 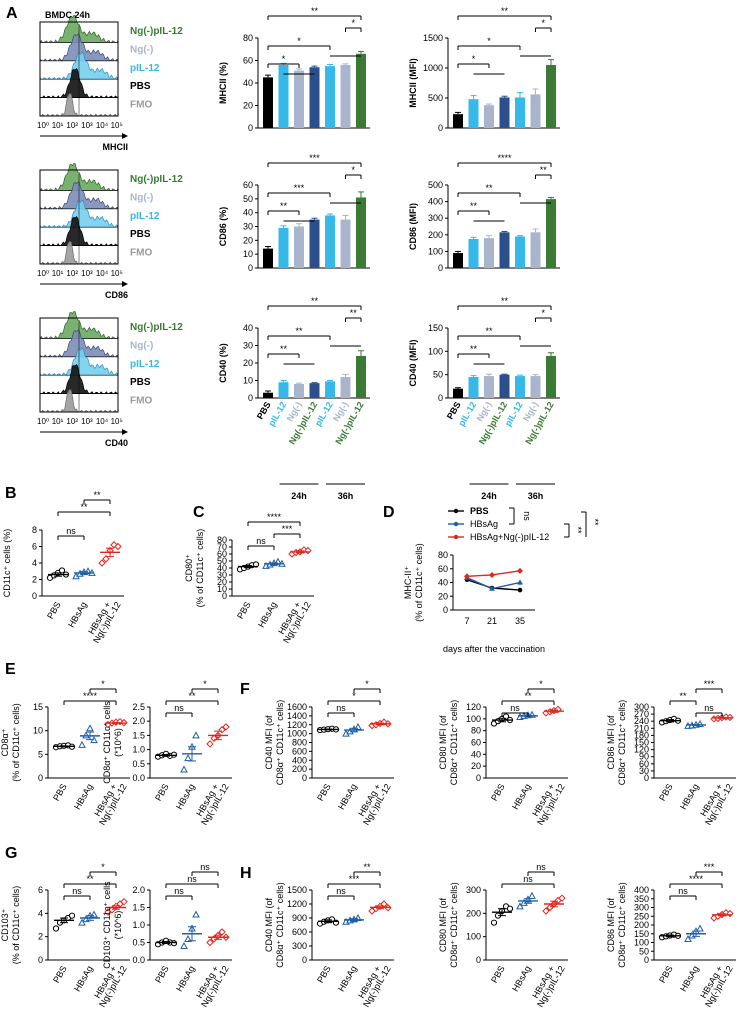 What do you see at coordinates (94, 914) in the screenshot?
I see `G1-point` at bounding box center [94, 914].